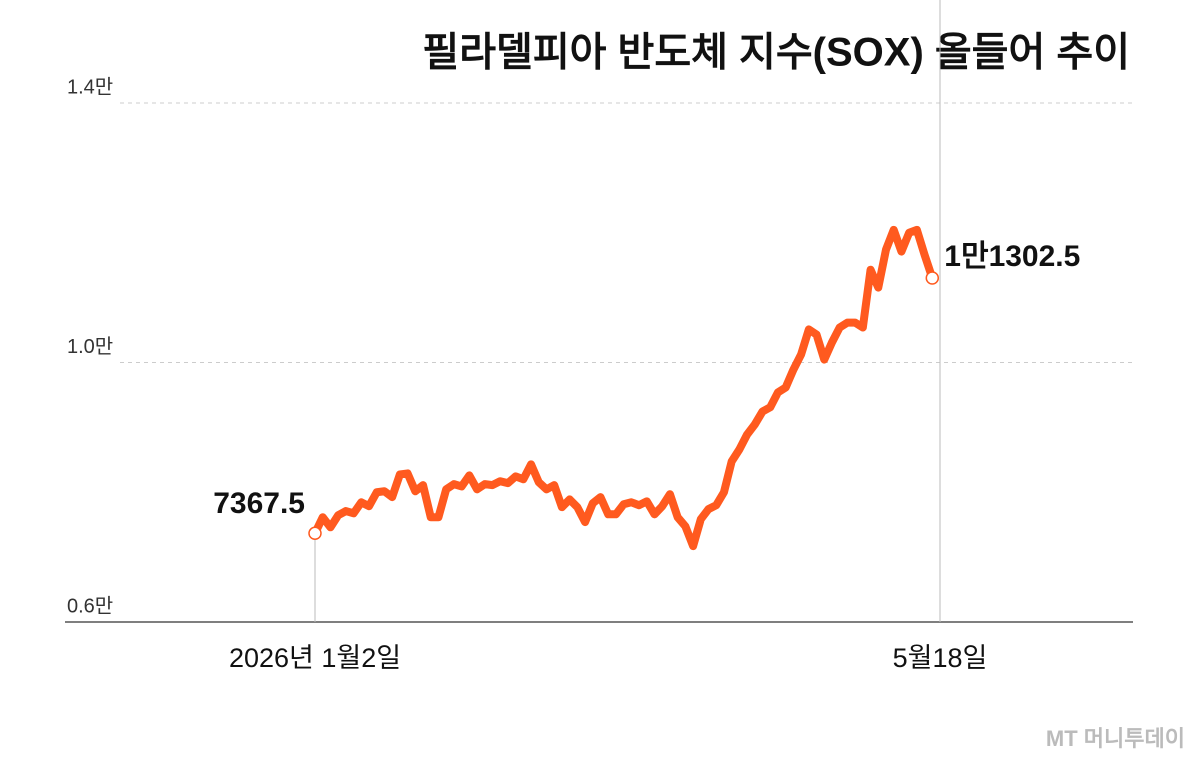  What do you see at coordinates (90, 346) in the screenshot?
I see `y-tick-label: 1.0만` at bounding box center [90, 346].